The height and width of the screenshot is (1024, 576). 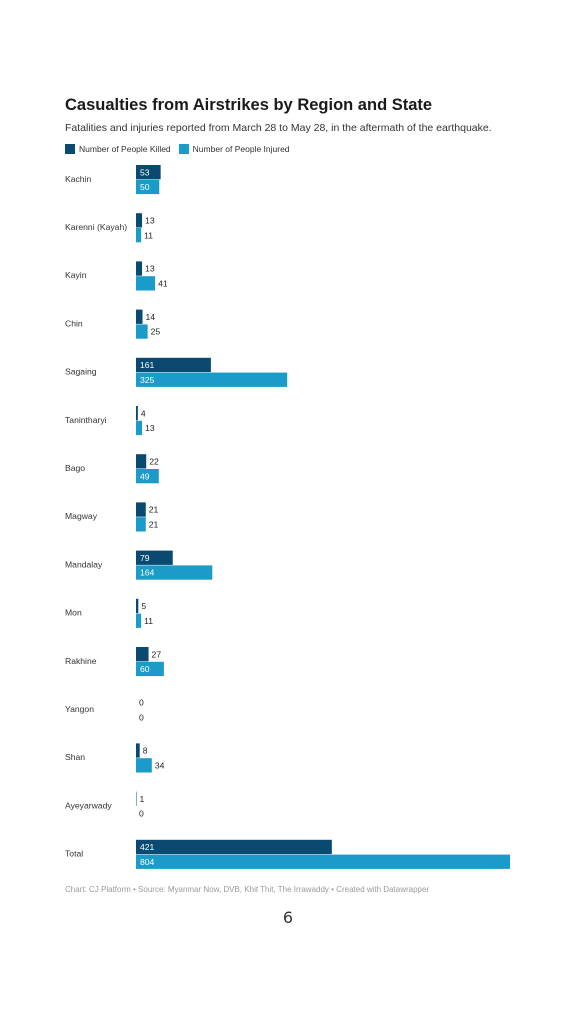 What do you see at coordinates (137, 606) in the screenshot?
I see `bar-killed-mon` at bounding box center [137, 606].